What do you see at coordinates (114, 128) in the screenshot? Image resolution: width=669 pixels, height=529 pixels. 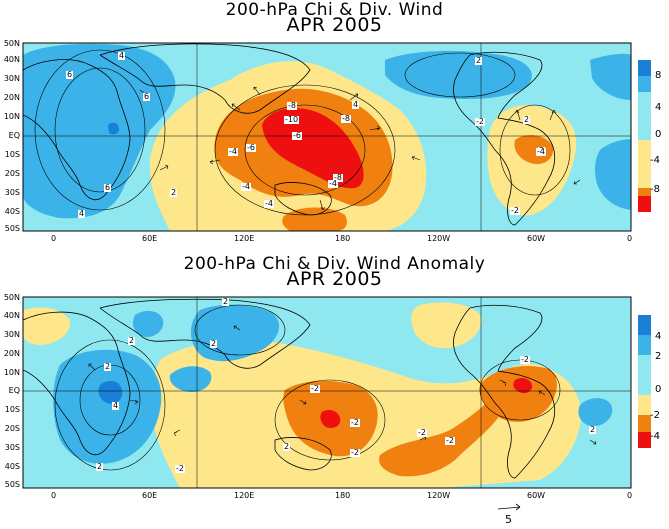 I see `top-strong-positive-region` at bounding box center [114, 128].